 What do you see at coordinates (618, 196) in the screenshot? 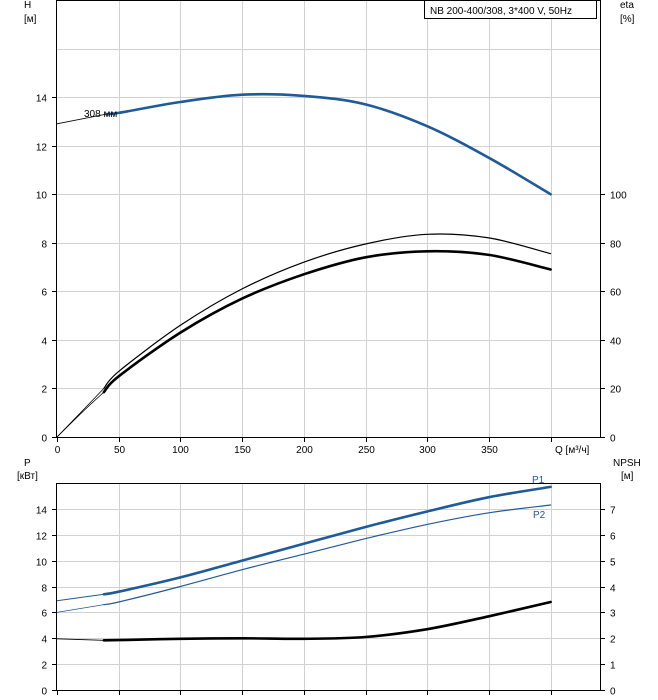
I see `right-tick-label: 100` at bounding box center [618, 196].